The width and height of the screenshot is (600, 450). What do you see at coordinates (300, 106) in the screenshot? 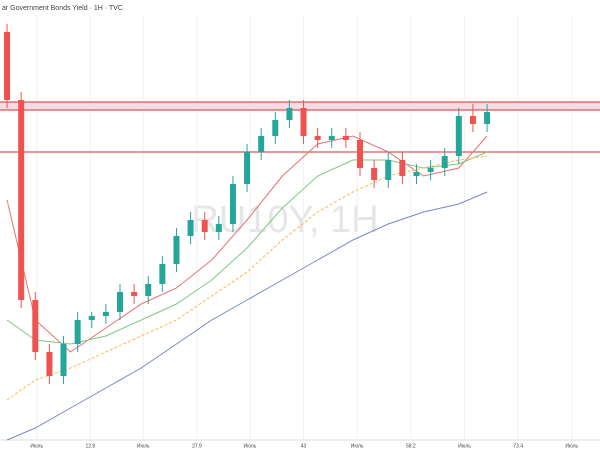
I see `level-band` at bounding box center [300, 106].